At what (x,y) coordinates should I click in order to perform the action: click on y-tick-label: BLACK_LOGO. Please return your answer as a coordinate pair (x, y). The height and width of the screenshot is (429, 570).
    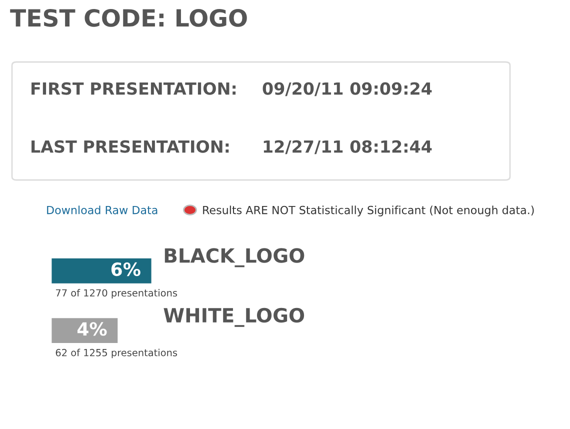
    Looking at the image, I should click on (234, 258).